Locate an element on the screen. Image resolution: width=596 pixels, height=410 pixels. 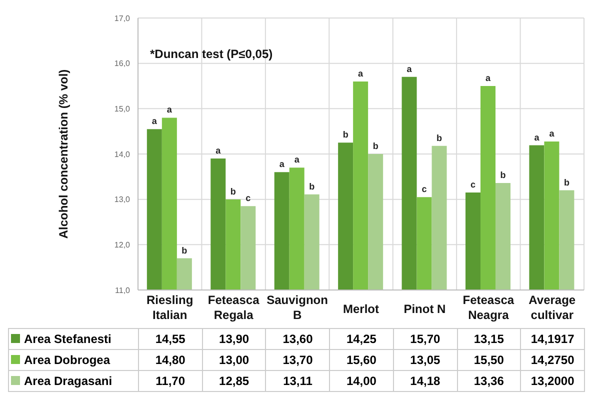
data-label: 14,1917 is located at coordinates (552, 339).